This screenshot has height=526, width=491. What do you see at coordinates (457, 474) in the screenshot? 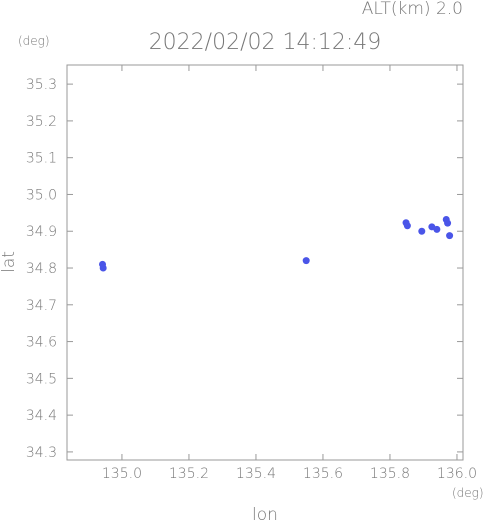
I see `x-tick-label: 136.0` at bounding box center [457, 474].